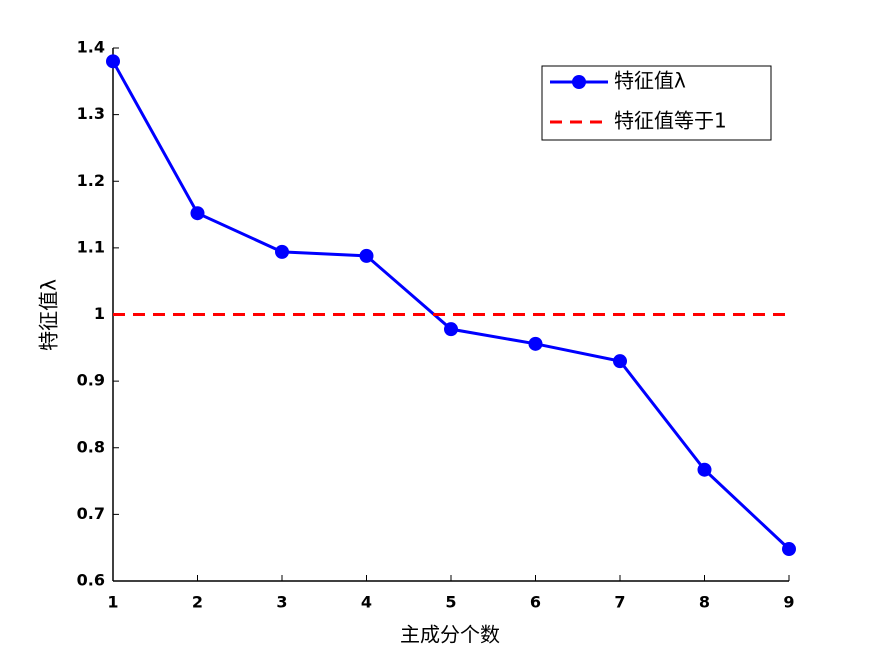  I want to click on x-tick-label: 5, so click(450, 602).